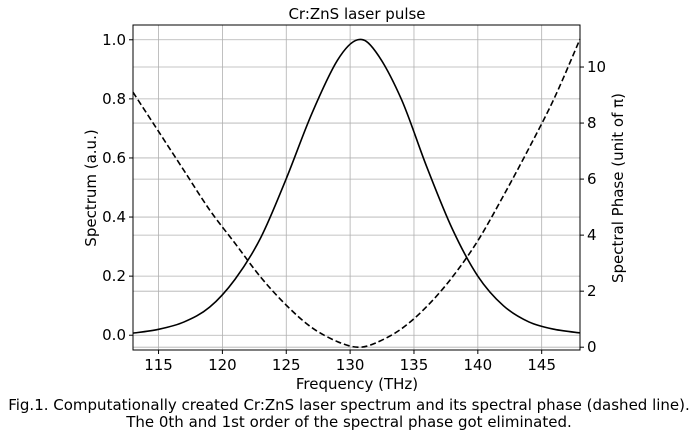  I want to click on x-tick-label: 130, so click(350, 365).